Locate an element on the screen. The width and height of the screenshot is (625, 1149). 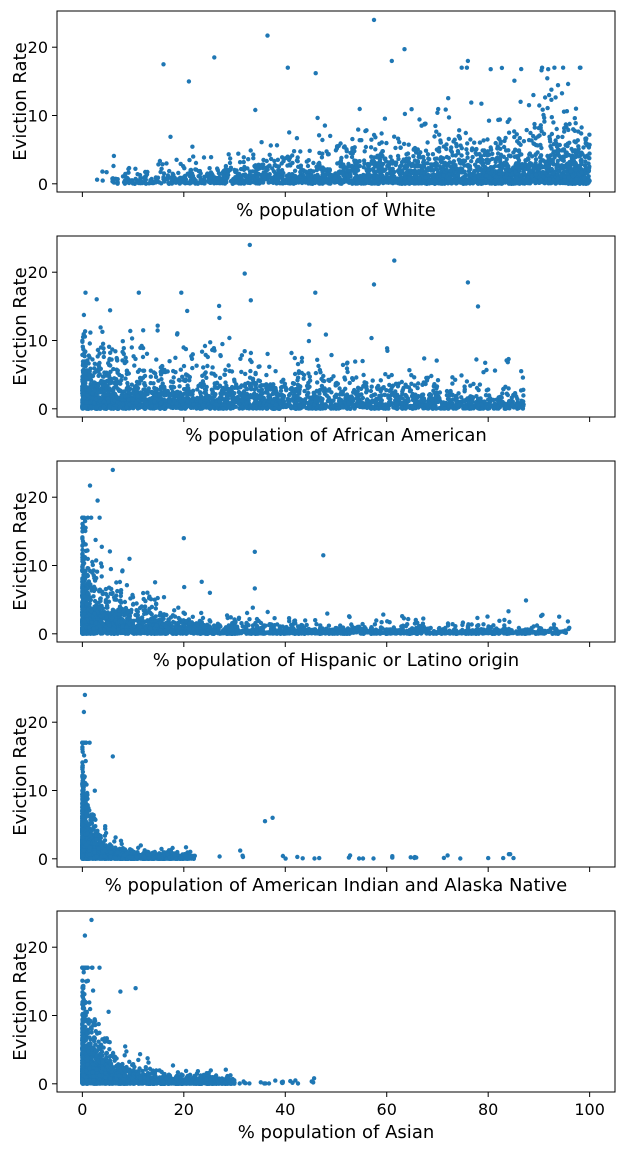
panel-white-y-axis-label: Eviction Rate is located at coordinates (20, 101).